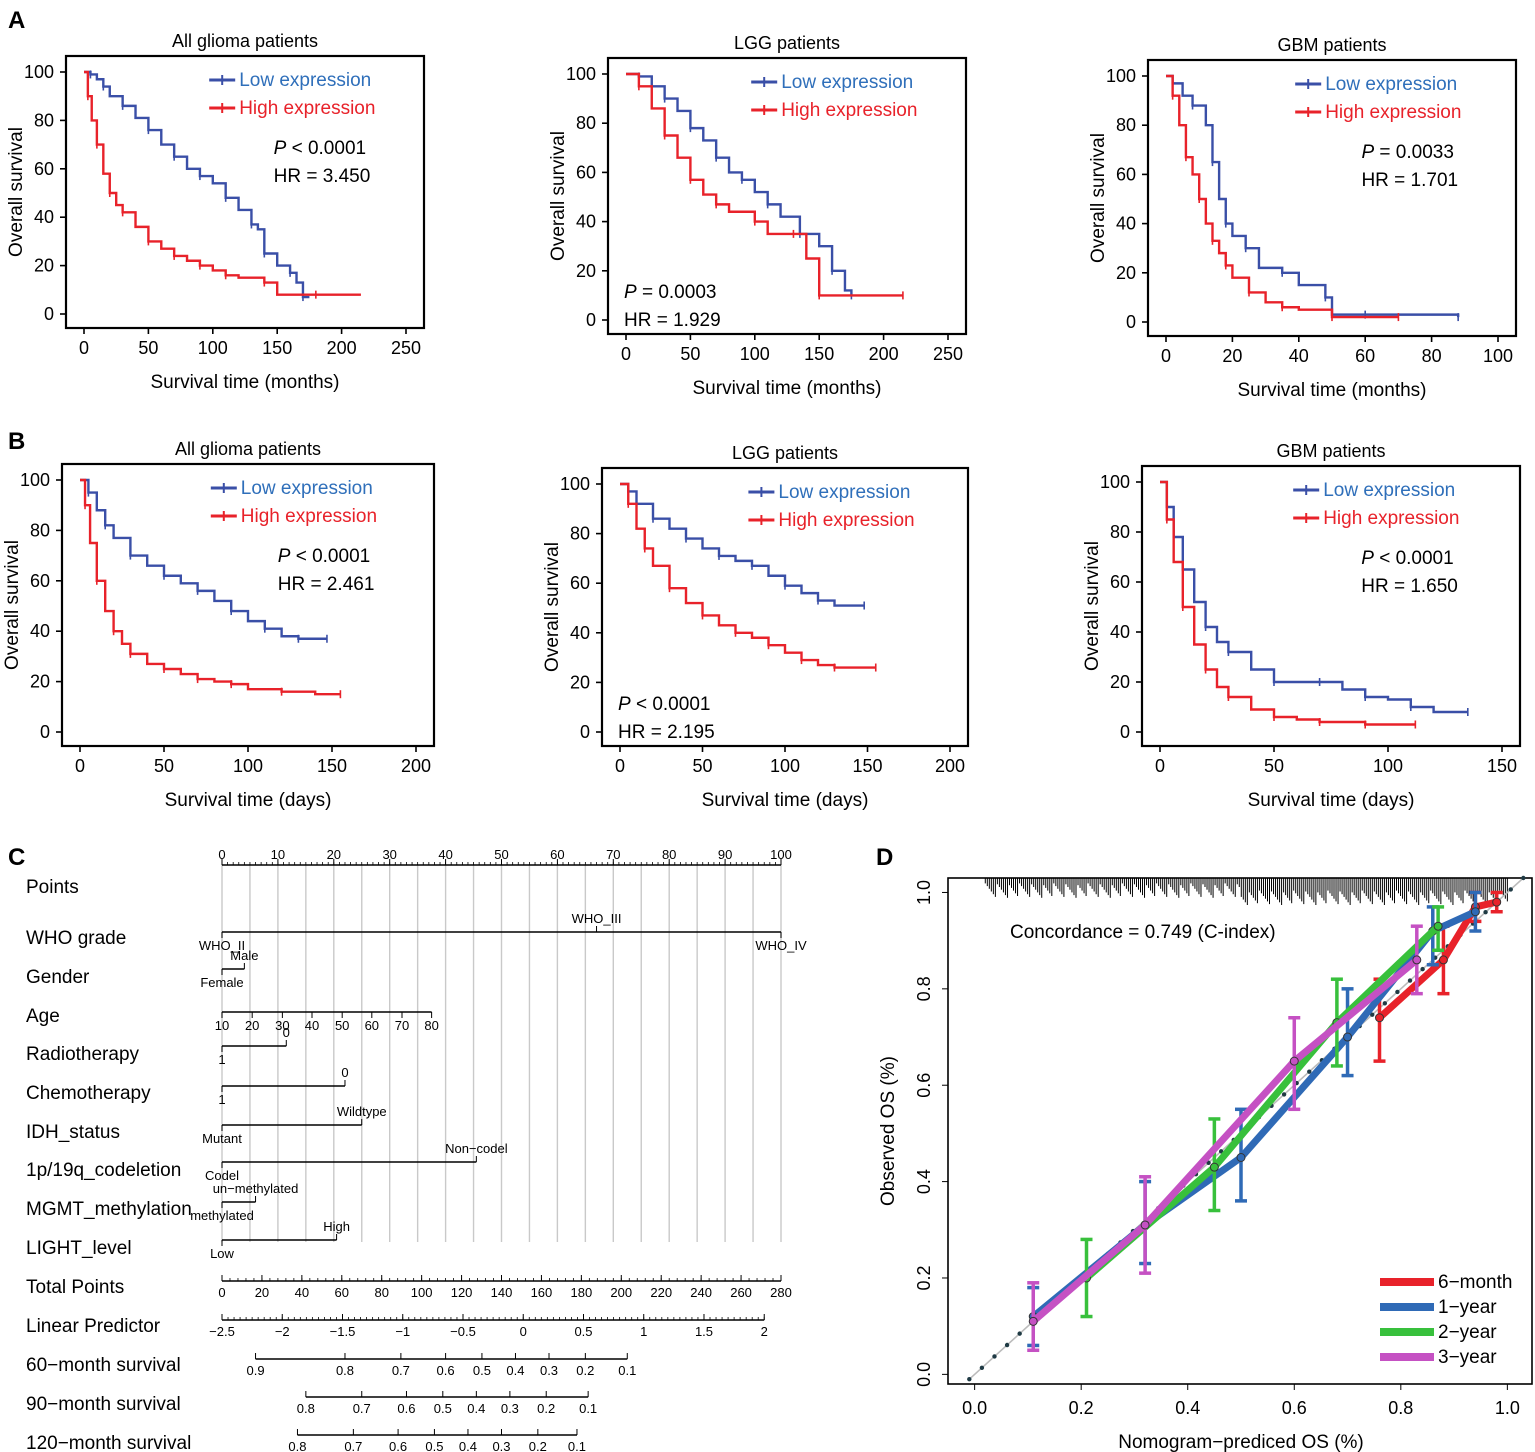 The height and width of the screenshot is (1452, 1535). I want to click on scale-tick-label: 40, so click(302, 1292).